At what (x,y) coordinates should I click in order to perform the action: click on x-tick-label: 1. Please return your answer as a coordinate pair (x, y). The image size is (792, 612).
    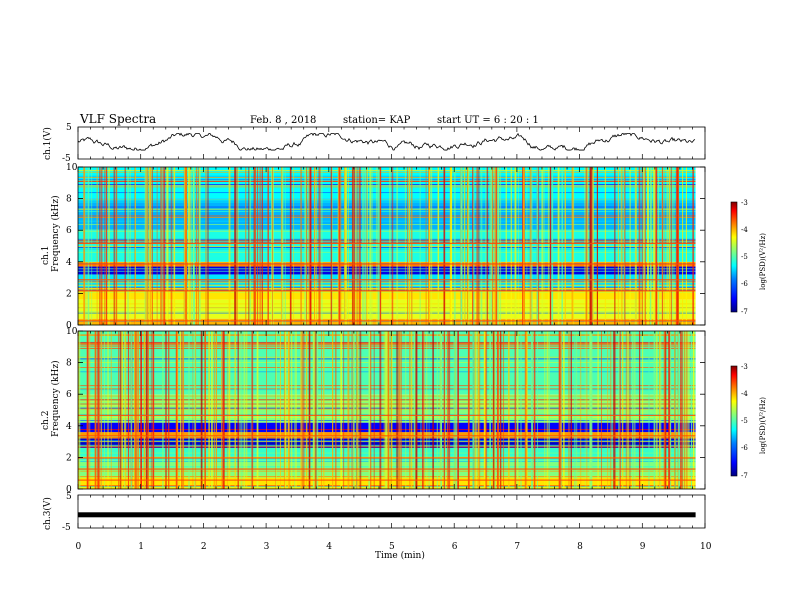
    Looking at the image, I should click on (141, 547).